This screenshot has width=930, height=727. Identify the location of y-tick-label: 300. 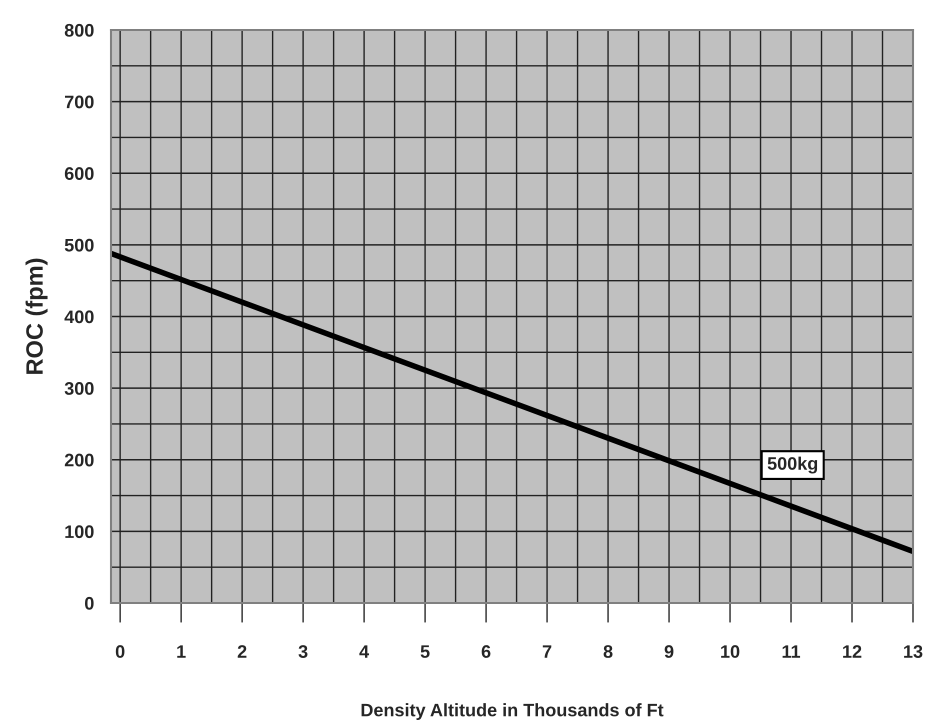
(79, 388).